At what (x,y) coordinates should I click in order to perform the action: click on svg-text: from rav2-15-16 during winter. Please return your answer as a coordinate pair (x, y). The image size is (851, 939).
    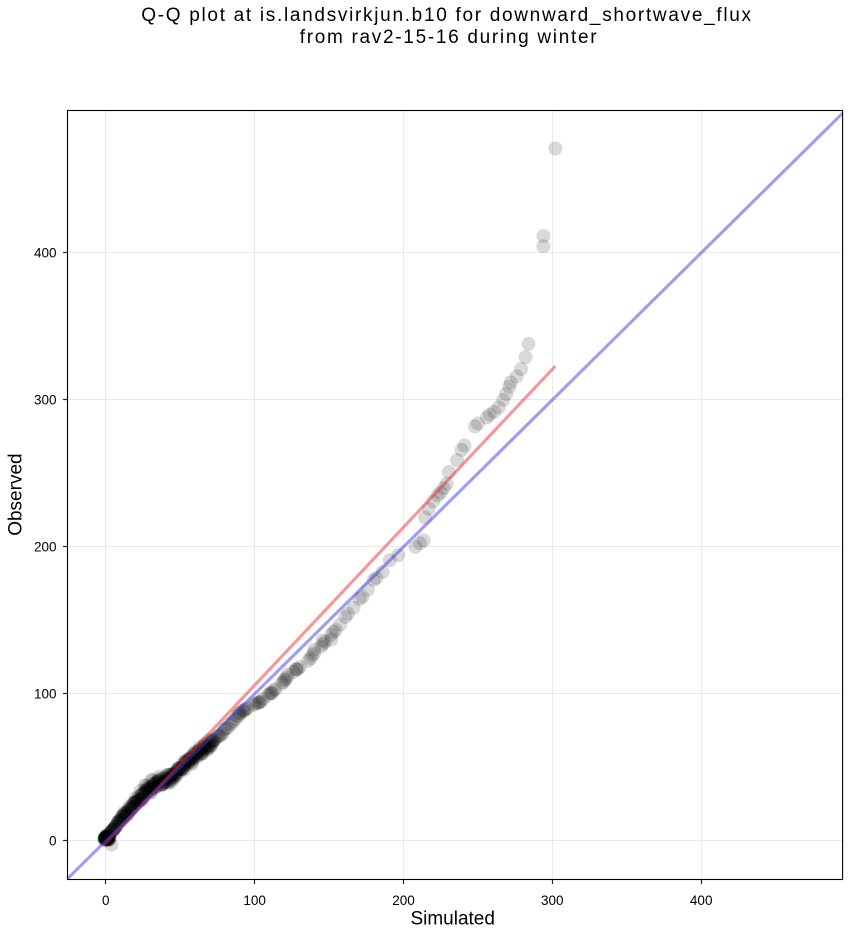
    Looking at the image, I should click on (449, 37).